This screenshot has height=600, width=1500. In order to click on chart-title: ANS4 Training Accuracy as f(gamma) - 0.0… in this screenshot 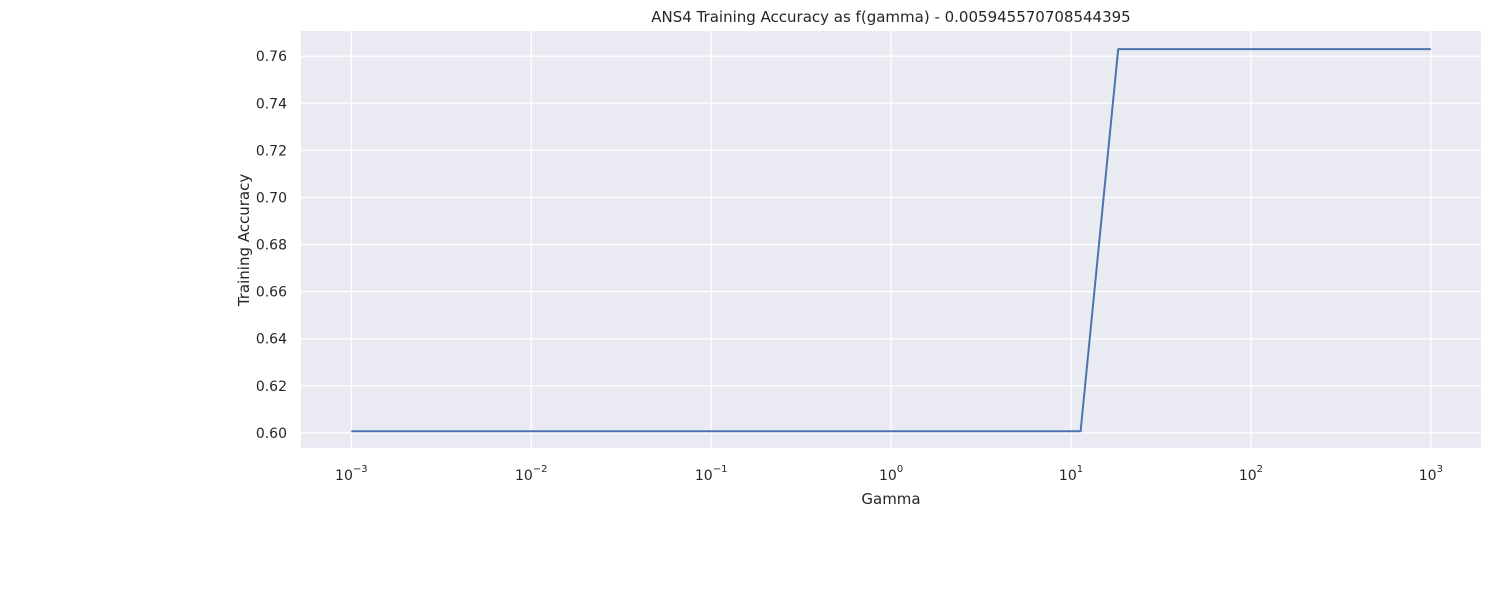, I will do `click(890, 17)`.